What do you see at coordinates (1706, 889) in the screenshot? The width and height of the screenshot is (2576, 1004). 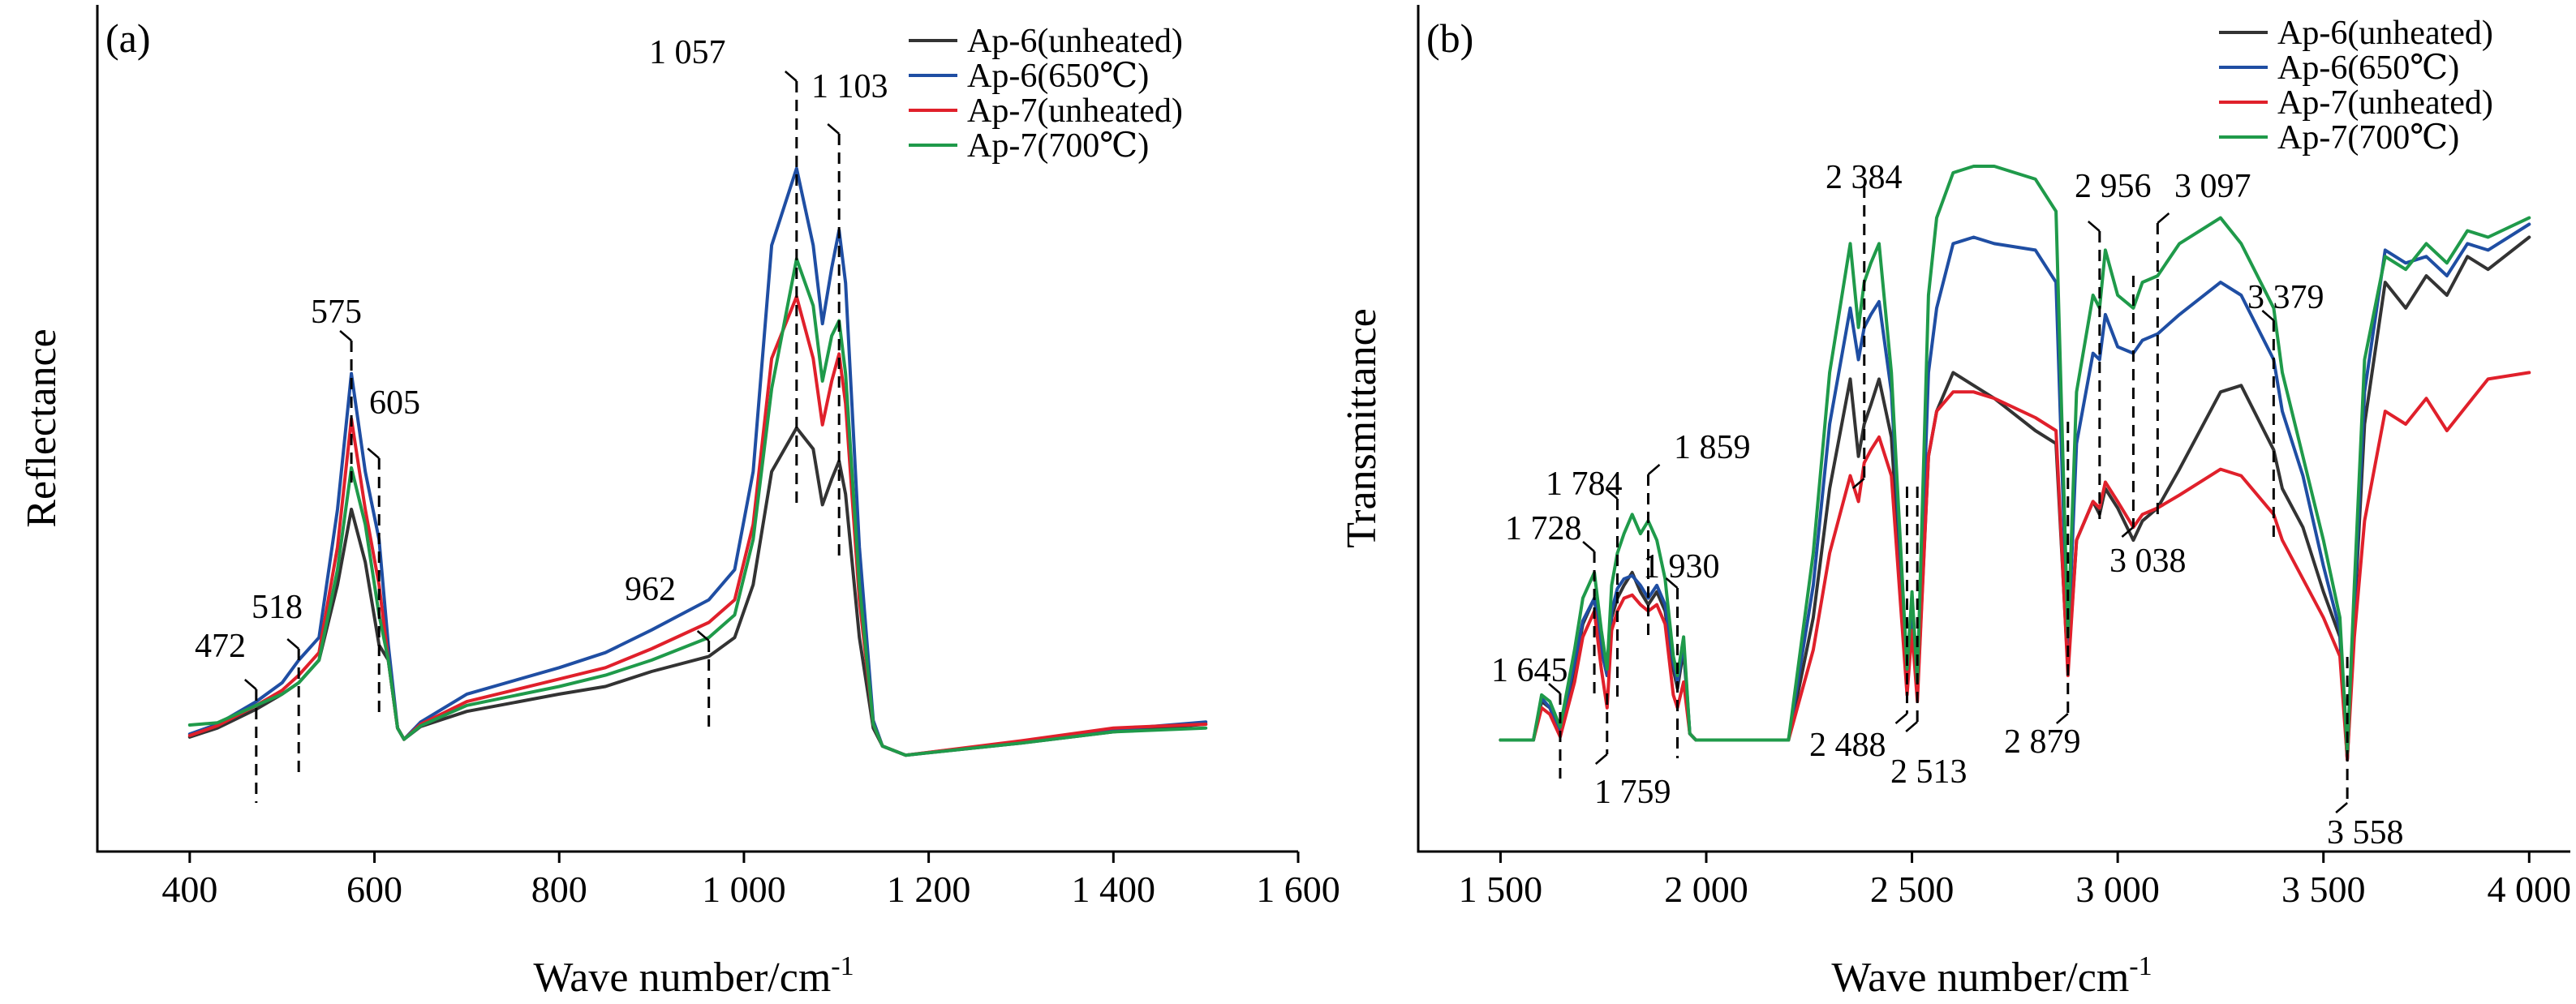 I see `x-tick-label: 2 000` at bounding box center [1706, 889].